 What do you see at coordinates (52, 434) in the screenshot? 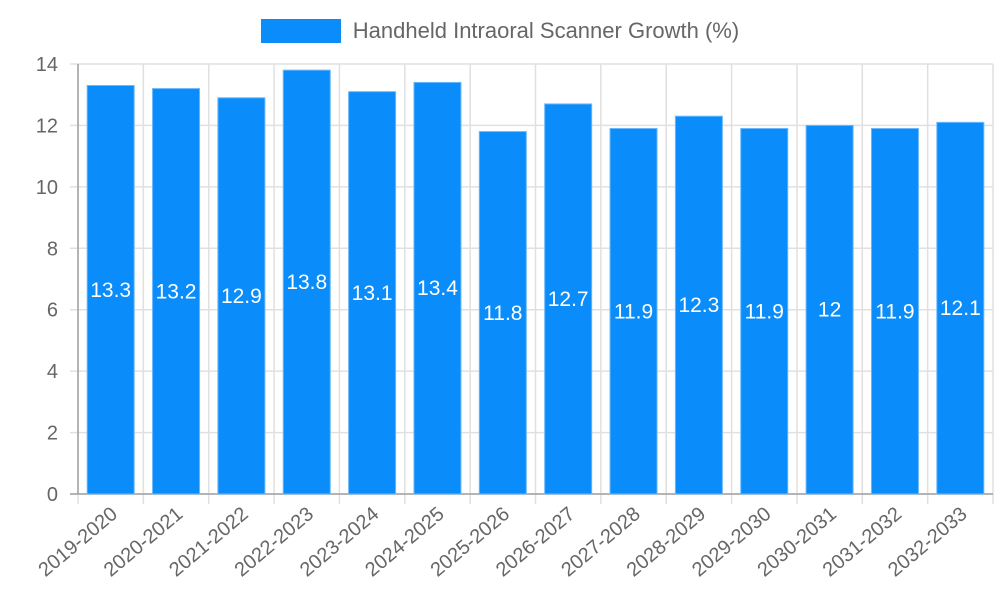
I see `y-tick-label: 2` at bounding box center [52, 434].